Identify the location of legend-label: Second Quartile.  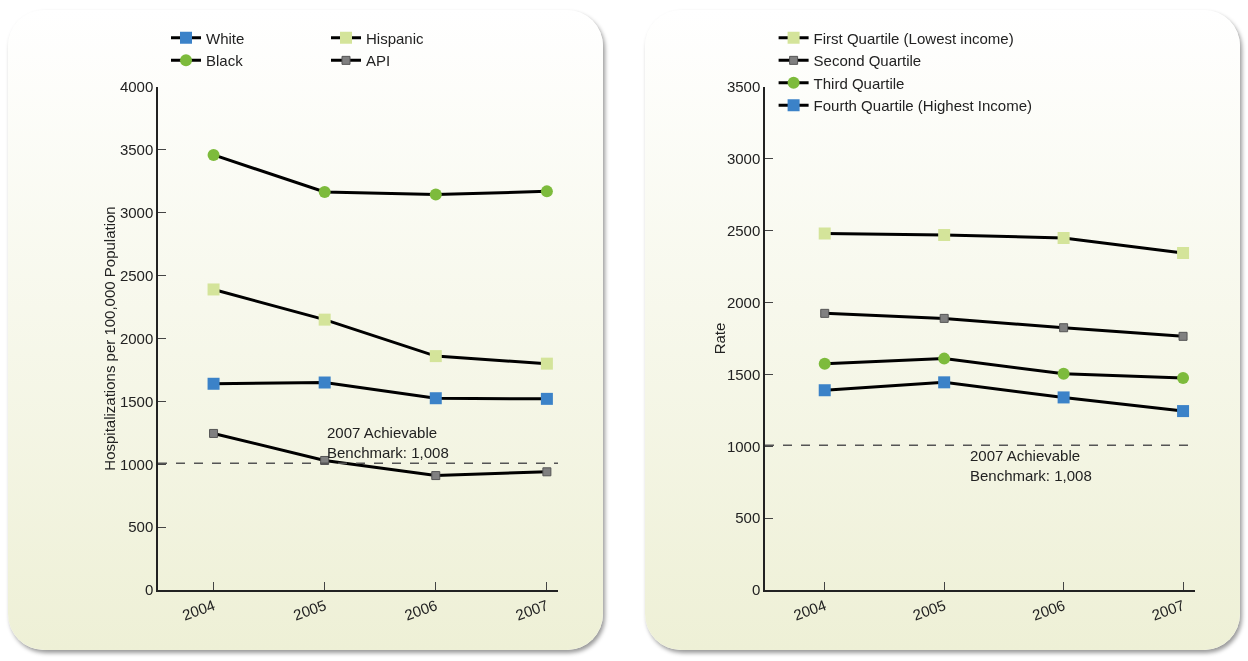
(867, 61).